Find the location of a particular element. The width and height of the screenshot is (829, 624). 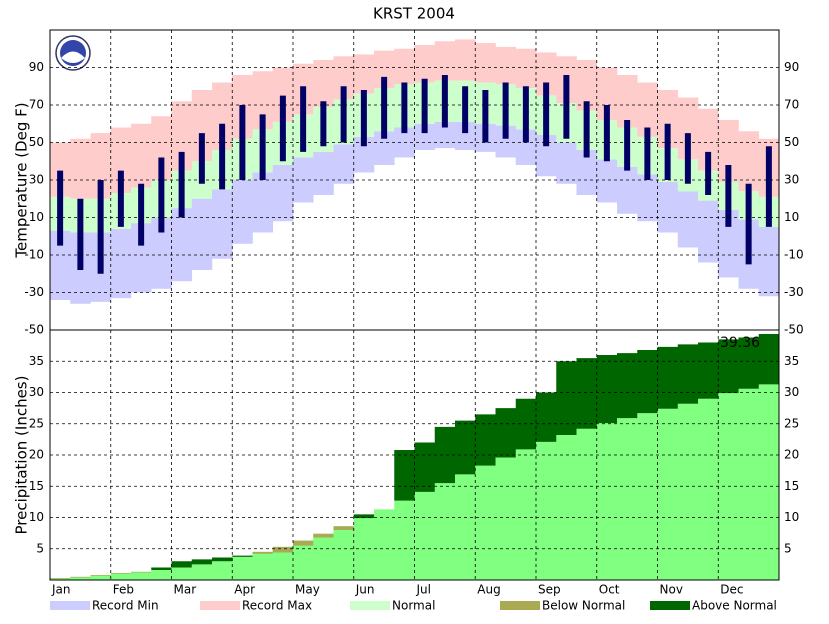

y-tick-label: 20 is located at coordinates (791, 455).